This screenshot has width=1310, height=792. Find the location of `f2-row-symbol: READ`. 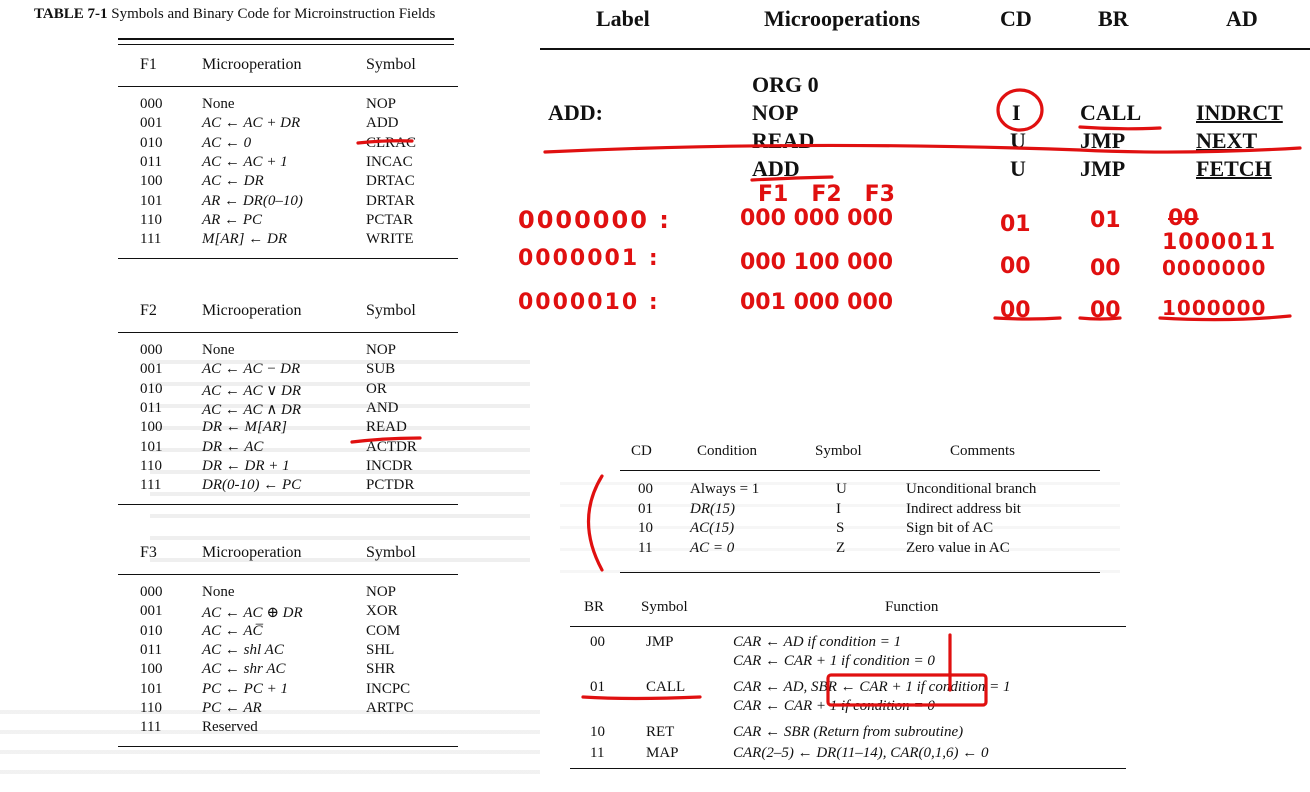

f2-row-symbol: READ is located at coordinates (386, 427).